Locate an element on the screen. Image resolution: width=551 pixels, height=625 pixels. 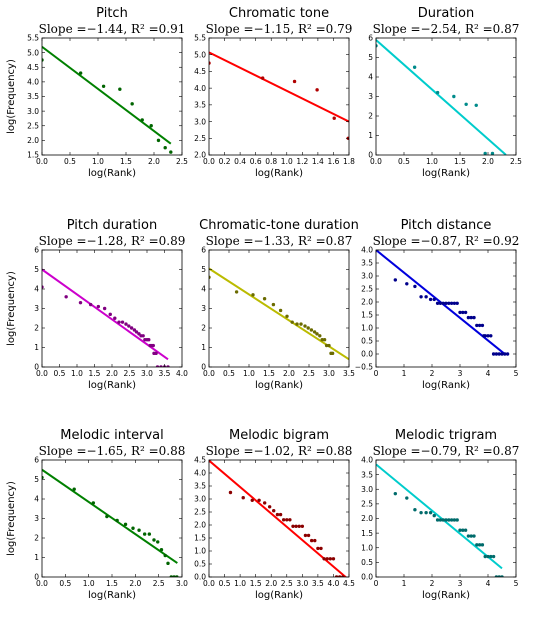
chart-subtitle: Slope =−2.54, R² =0.87 is located at coordinates (446, 29).